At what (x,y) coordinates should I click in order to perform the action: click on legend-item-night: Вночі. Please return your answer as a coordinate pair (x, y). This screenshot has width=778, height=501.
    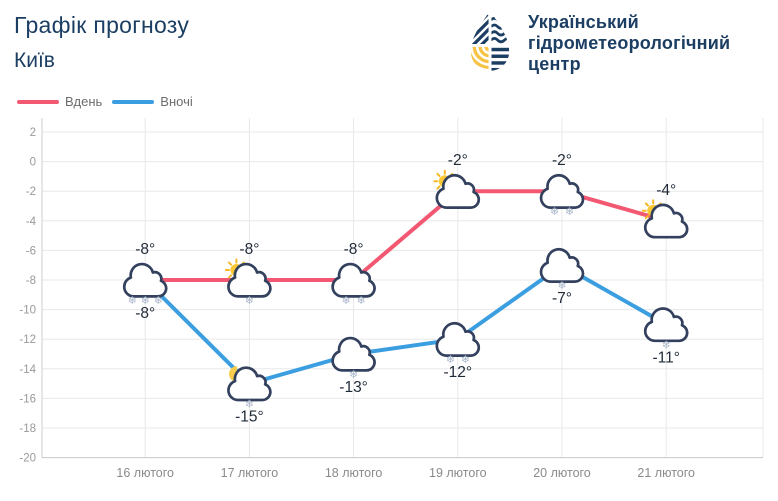
    Looking at the image, I should click on (152, 101).